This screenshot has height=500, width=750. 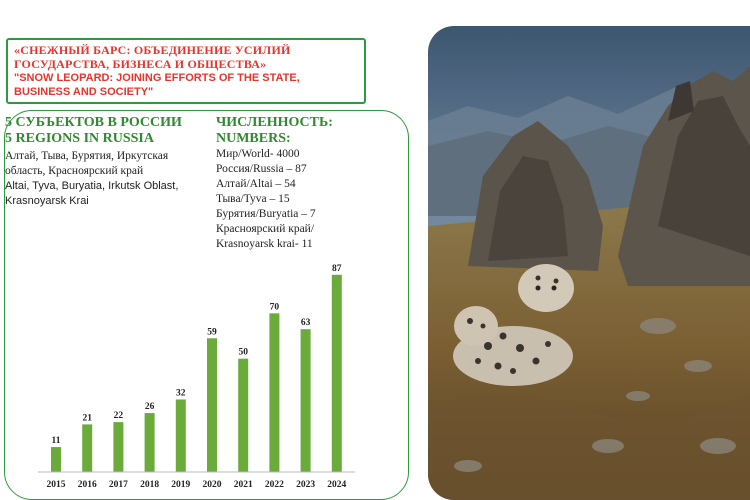 What do you see at coordinates (274, 485) in the screenshot?
I see `x-tick-2022: 2022` at bounding box center [274, 485].